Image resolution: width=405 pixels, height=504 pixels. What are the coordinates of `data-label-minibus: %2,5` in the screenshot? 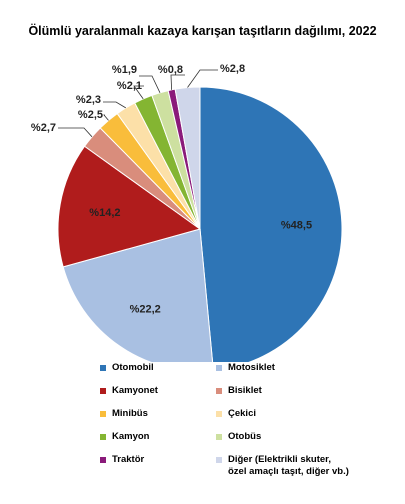 It's located at (90, 115).